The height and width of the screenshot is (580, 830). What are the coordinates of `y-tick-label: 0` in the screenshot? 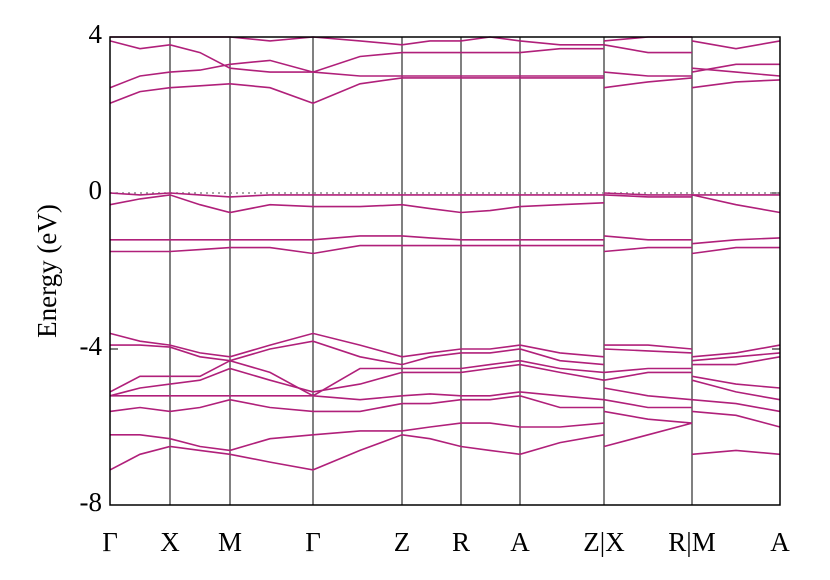 It's located at (96, 190).